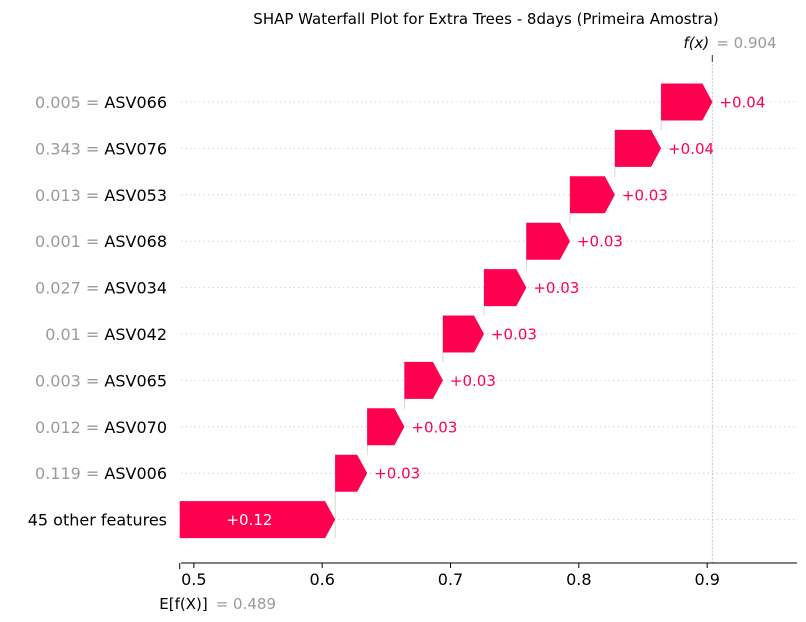  Describe the element at coordinates (696, 43) in the screenshot. I see `output-label: f(x)` at that location.